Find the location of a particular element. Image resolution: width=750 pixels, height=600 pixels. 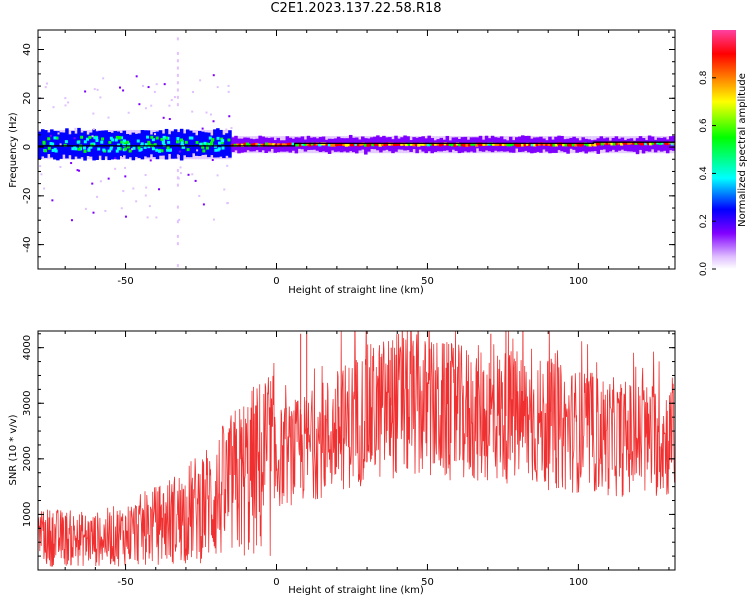

spectrogram-y-tick-label: -40 is located at coordinates (27, 244).